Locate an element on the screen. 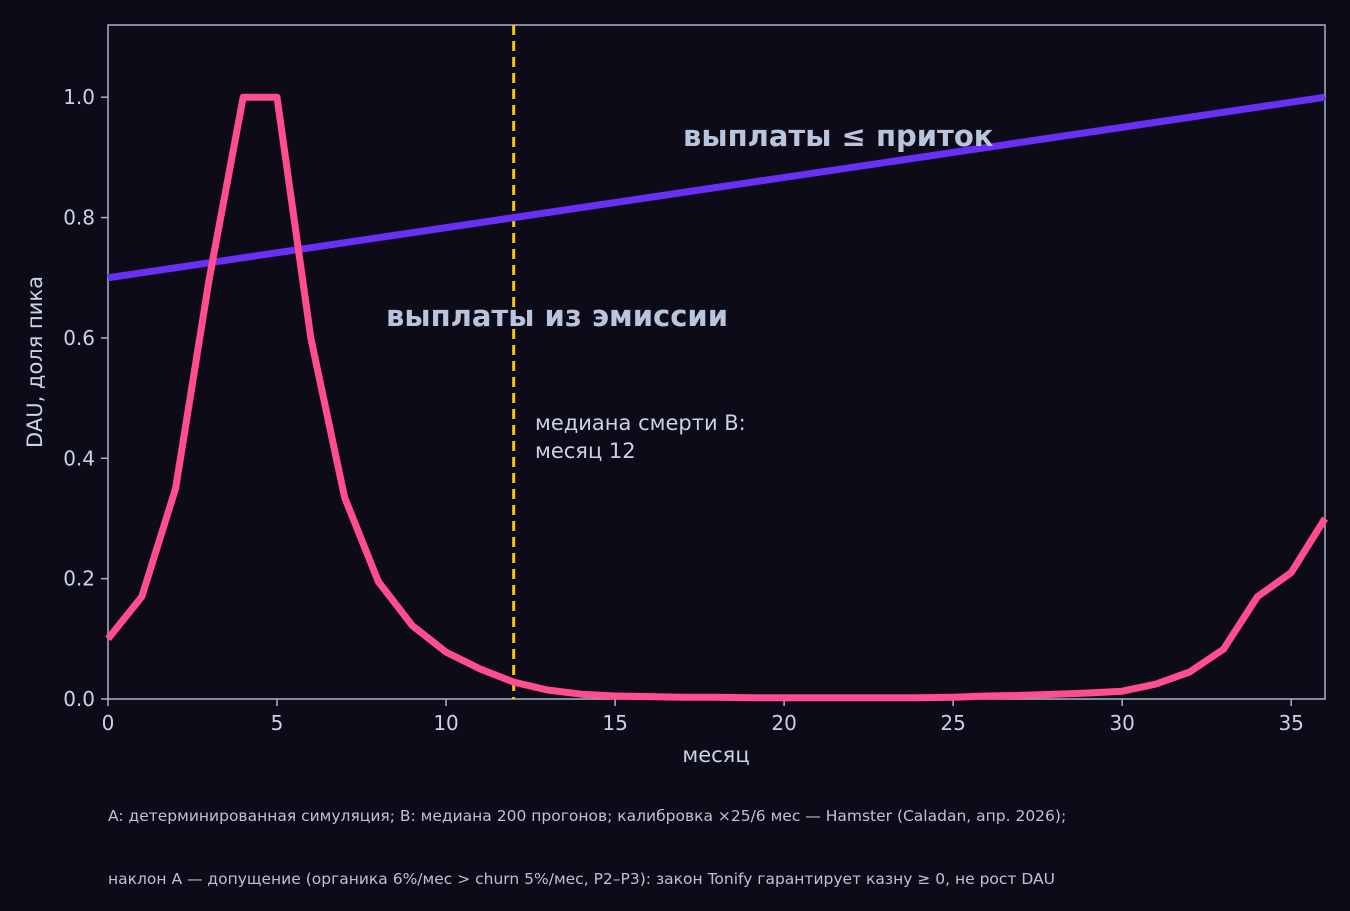 Image resolution: width=1350 pixels, height=911 pixels. y-axis-title: DAU, доля пика is located at coordinates (35, 362).